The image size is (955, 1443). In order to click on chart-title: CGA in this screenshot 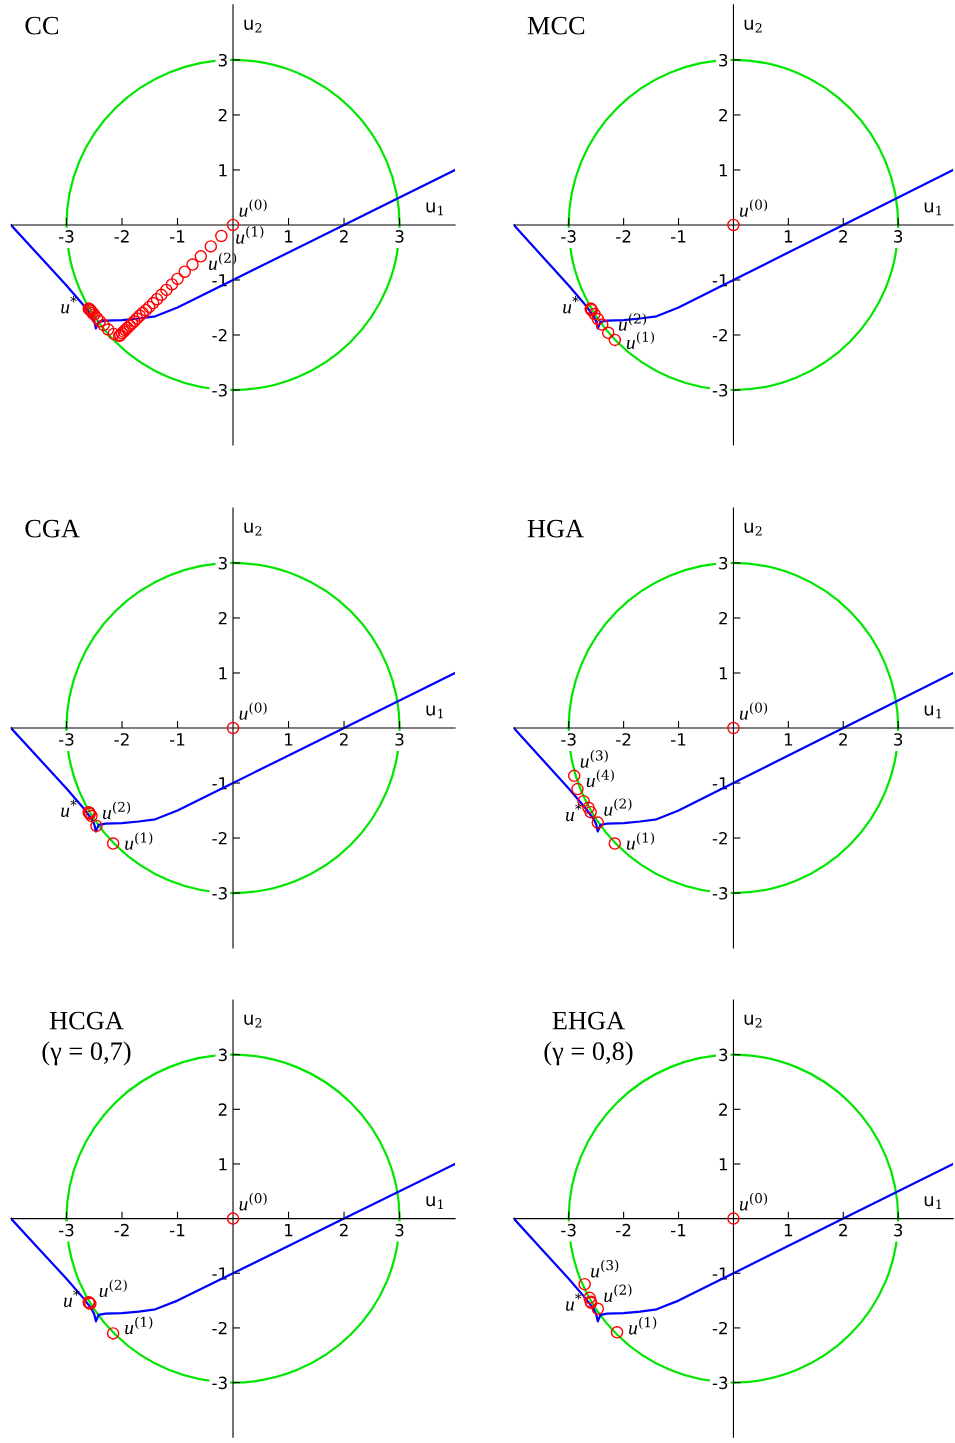, I will do `click(52, 528)`.